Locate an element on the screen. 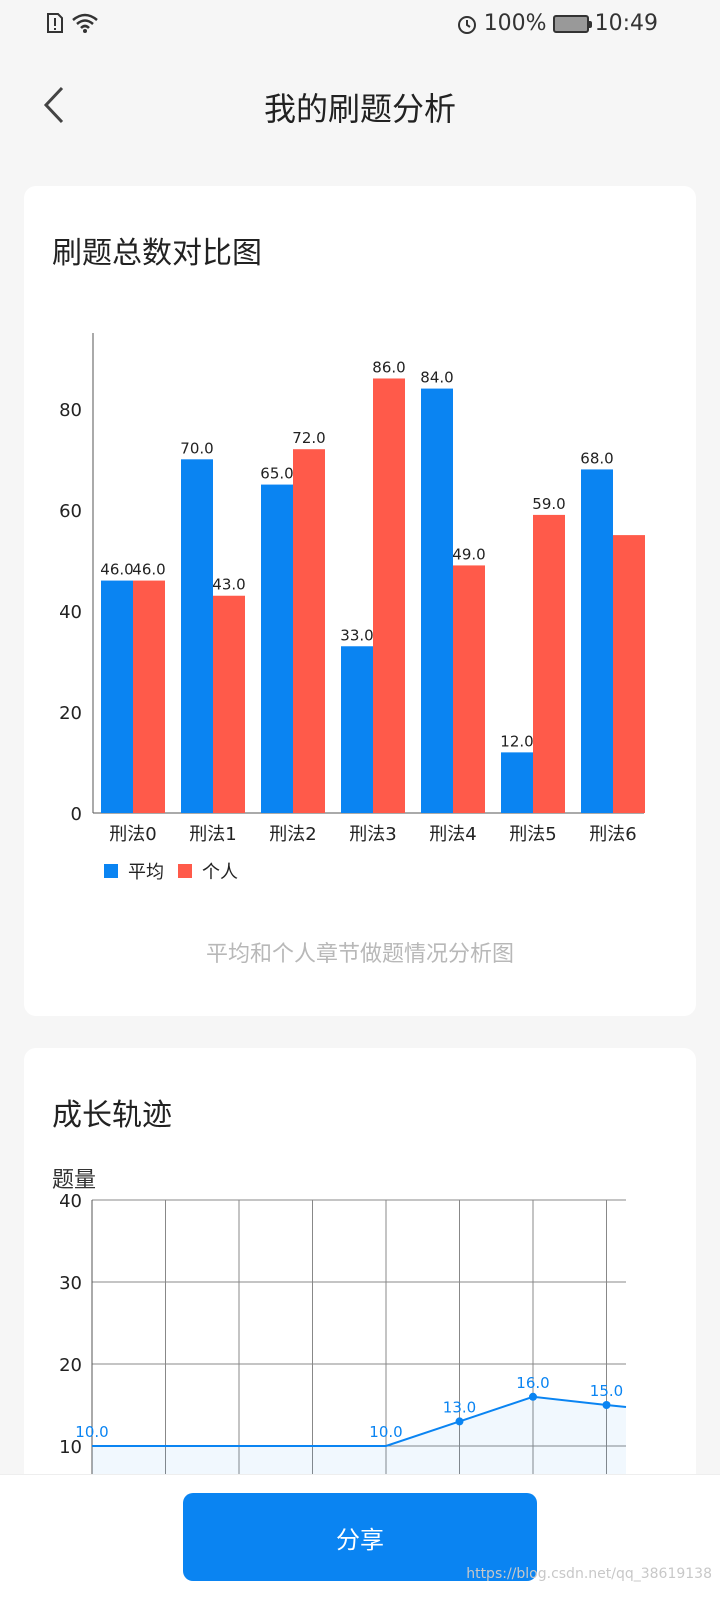  status-icons-right: 100% 10:49 is located at coordinates (557, 23).